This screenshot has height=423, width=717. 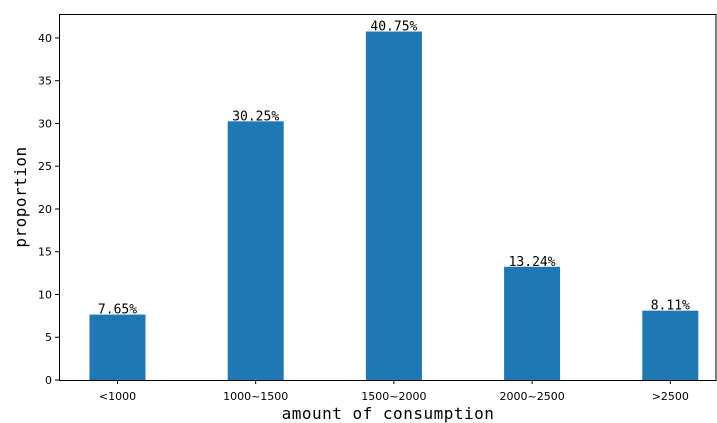 I want to click on bar-value-label: 7.65%, so click(x=117, y=310).